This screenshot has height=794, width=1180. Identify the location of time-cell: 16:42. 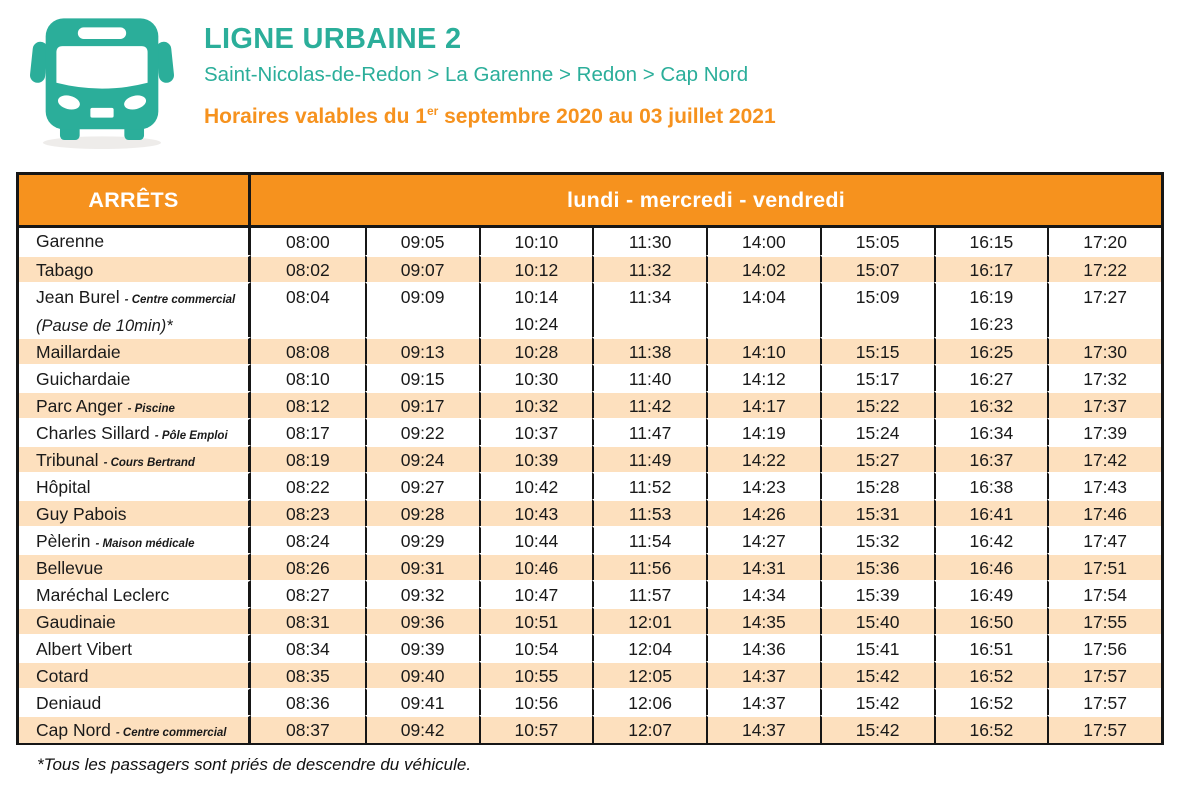
(990, 540).